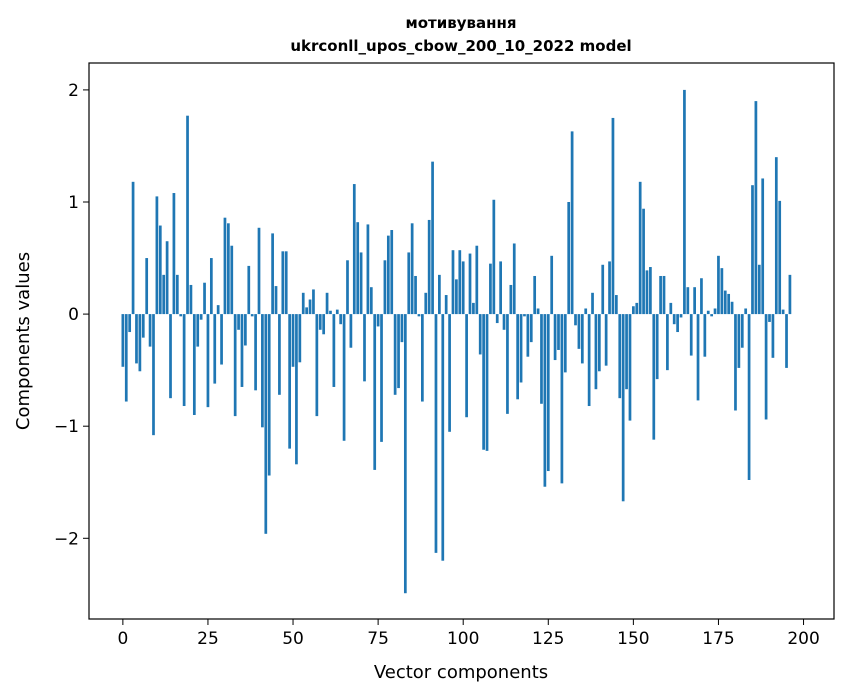 The image size is (847, 696). Describe the element at coordinates (718, 639) in the screenshot. I see `x-tick-label: 175` at that location.